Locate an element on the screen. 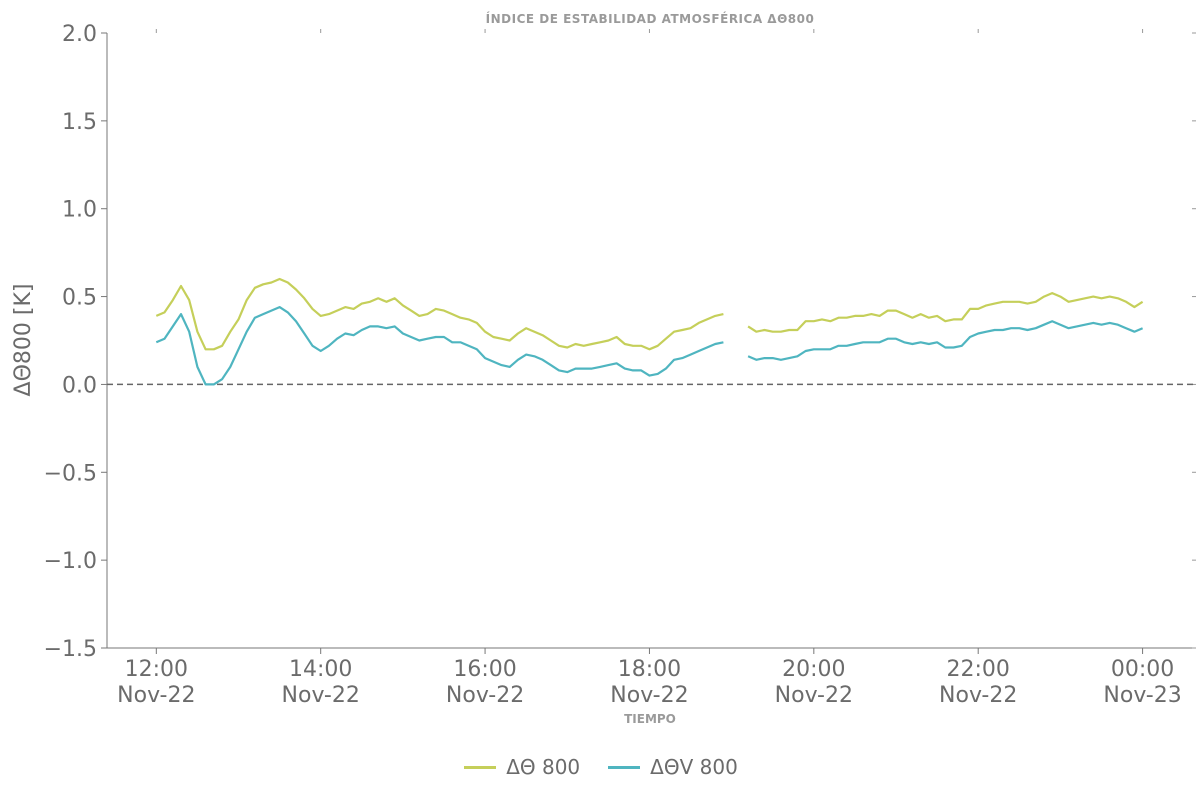 The image size is (1202, 799). legend-item-theta-v: ΔΘV 800 is located at coordinates (673, 767).